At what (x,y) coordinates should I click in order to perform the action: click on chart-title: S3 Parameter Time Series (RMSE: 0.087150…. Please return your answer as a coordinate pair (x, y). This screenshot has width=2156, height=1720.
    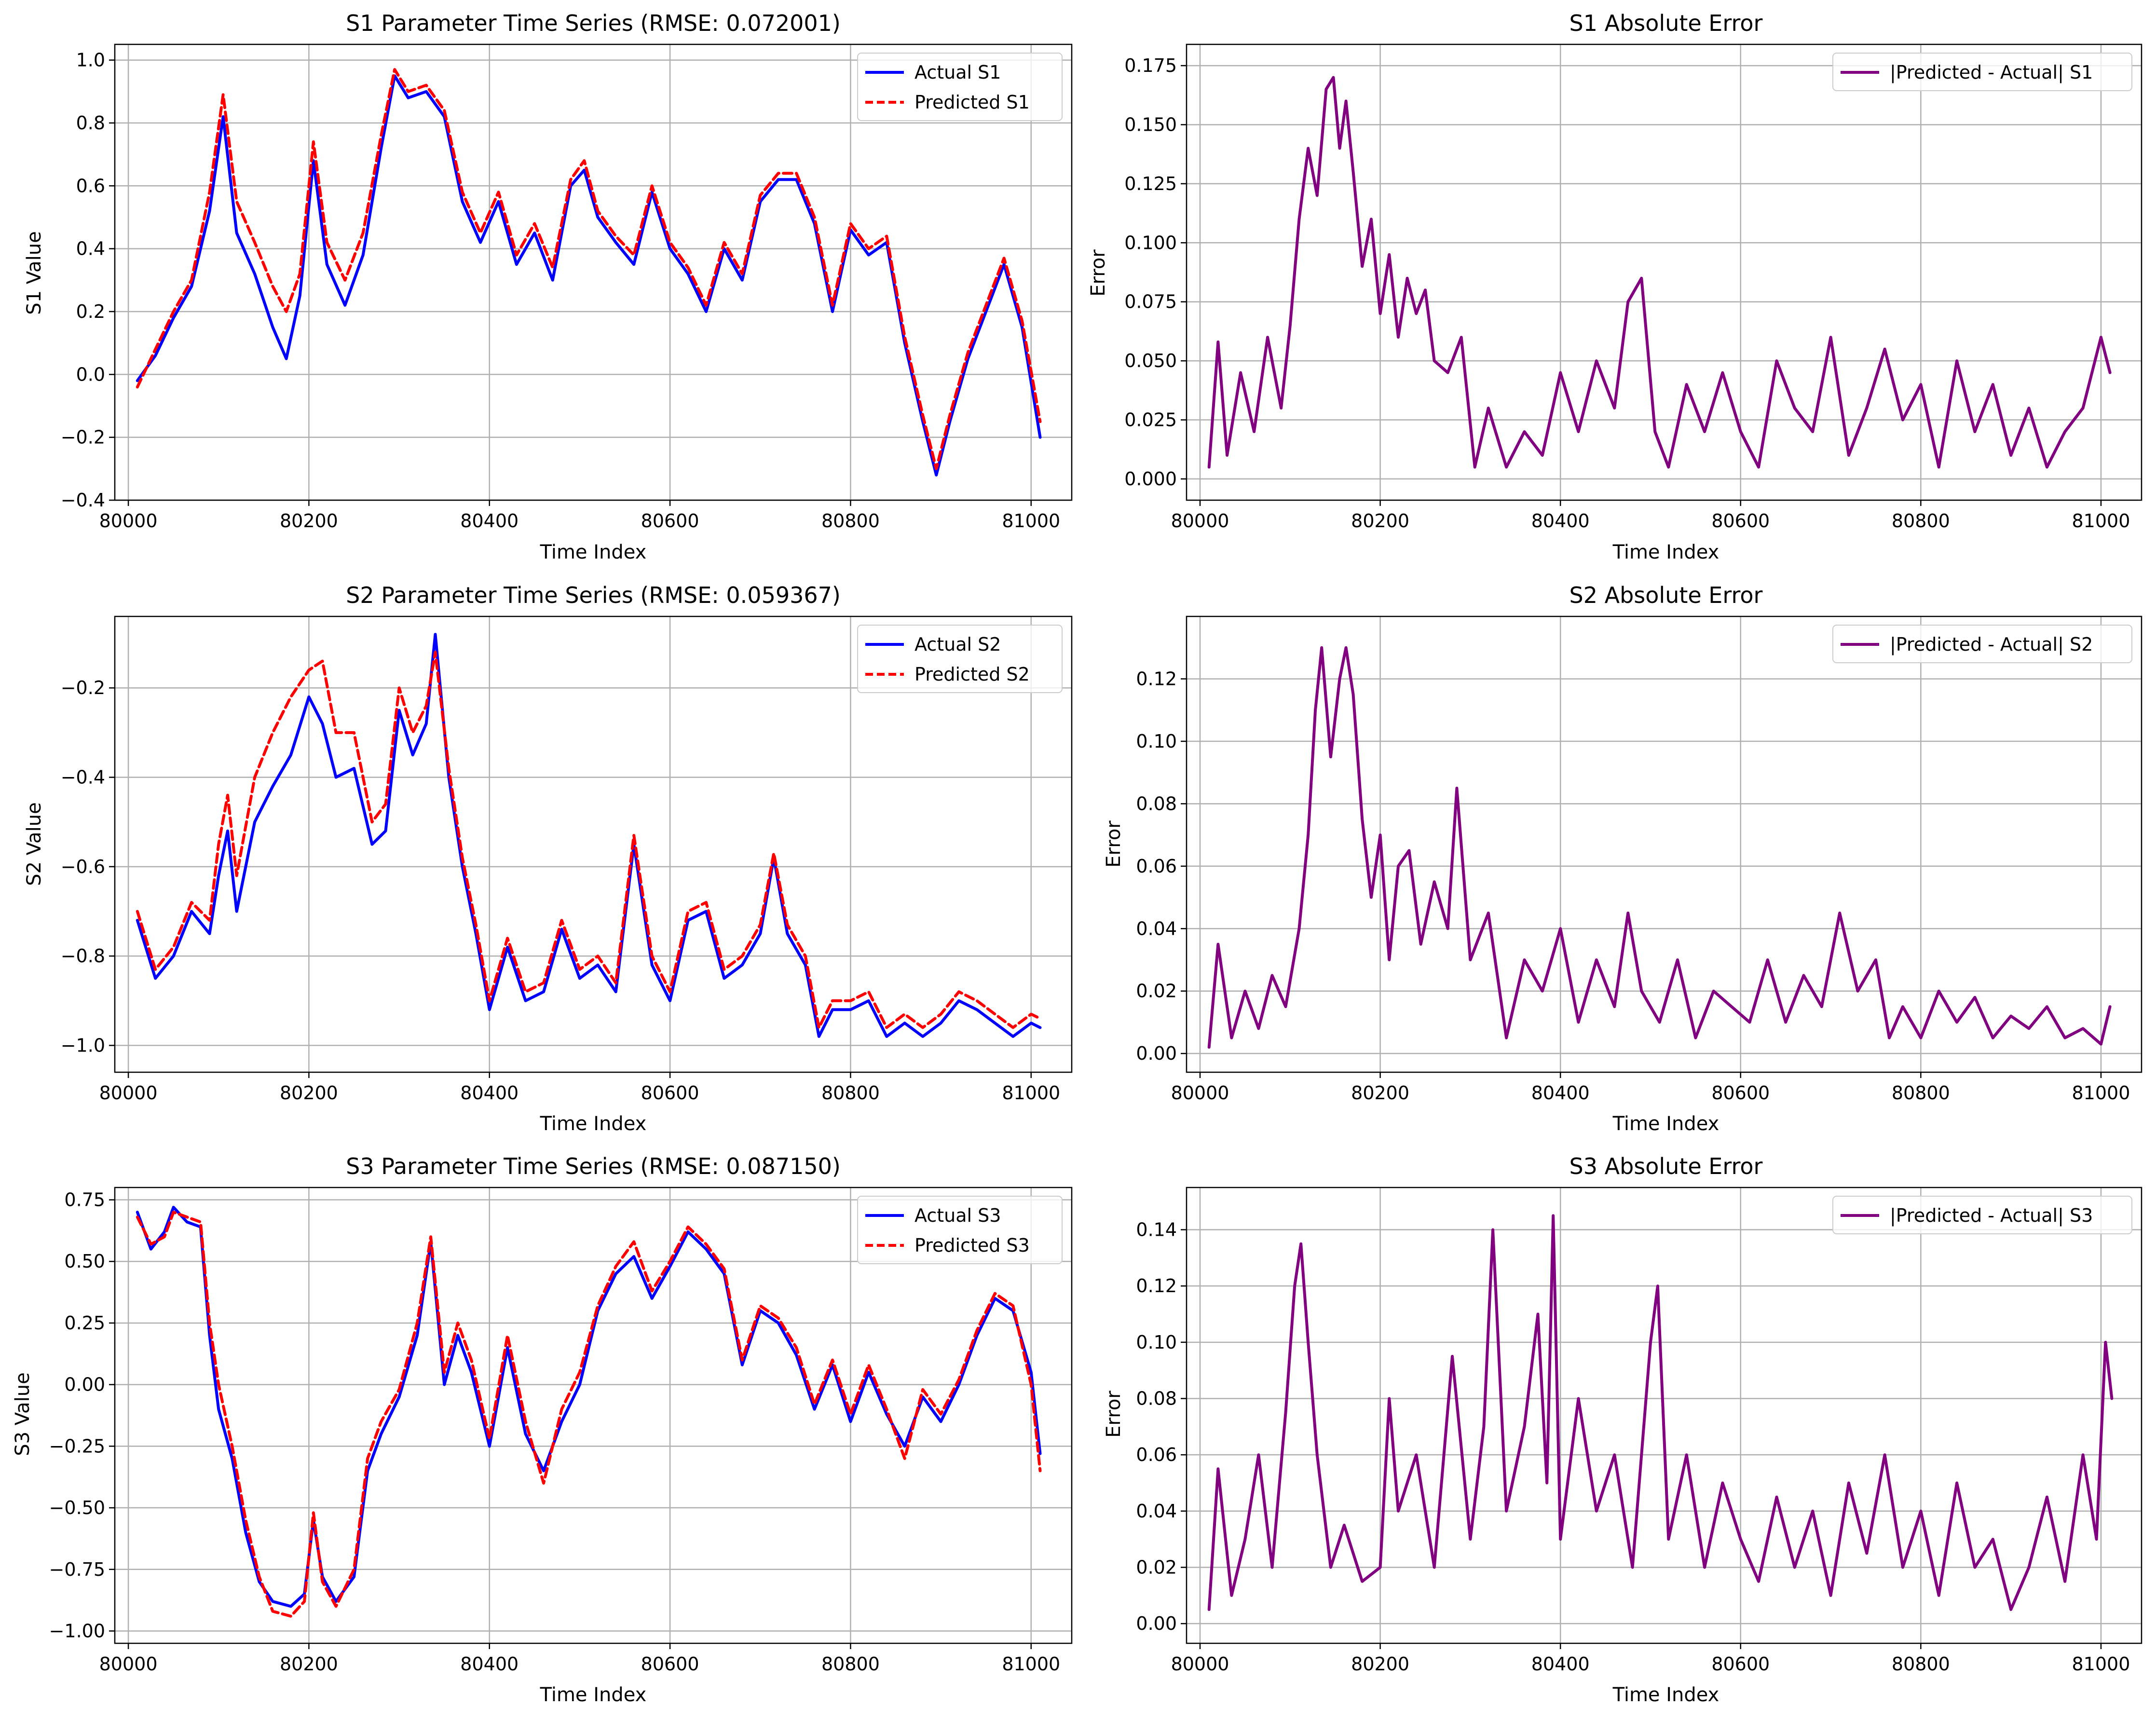
    Looking at the image, I should click on (593, 1166).